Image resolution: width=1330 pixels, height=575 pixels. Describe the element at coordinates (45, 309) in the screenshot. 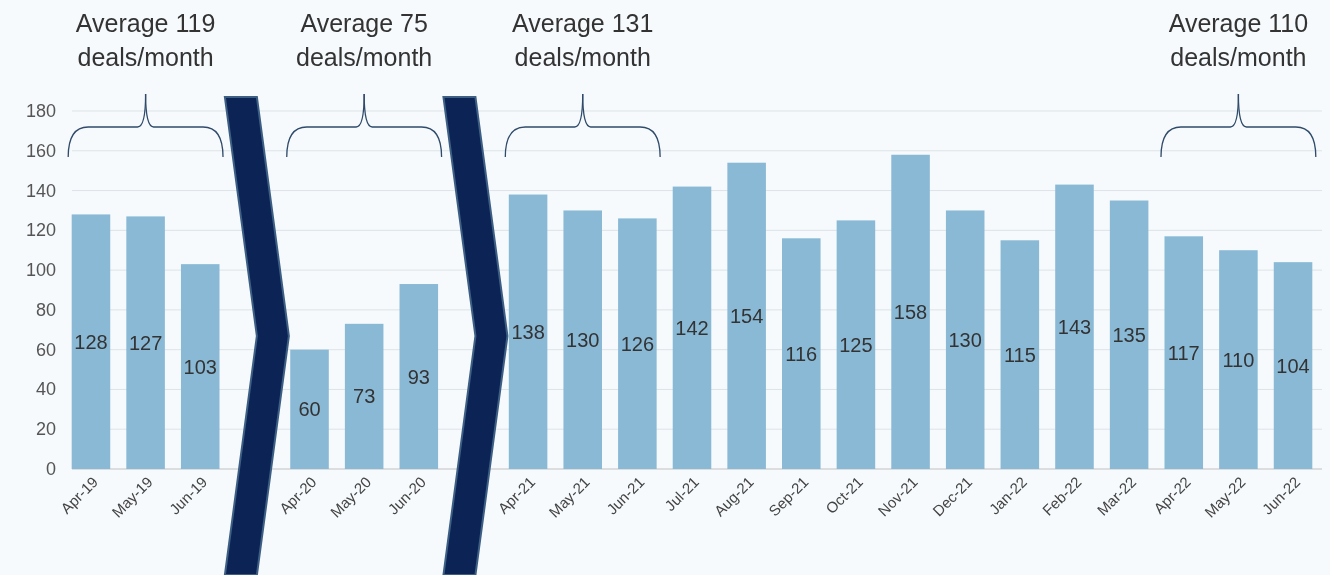

I see `y-tick-label: 80` at that location.